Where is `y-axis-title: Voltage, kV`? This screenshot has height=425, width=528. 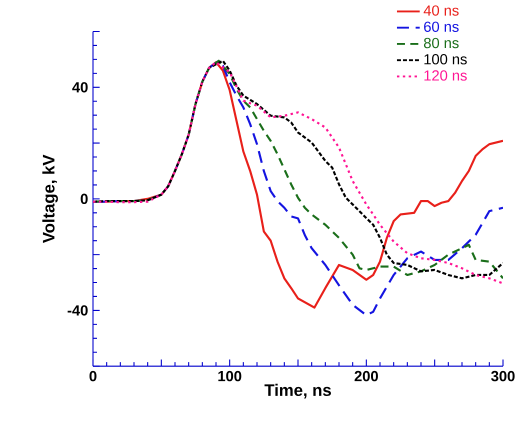 y-axis-title: Voltage, kV is located at coordinates (50, 198).